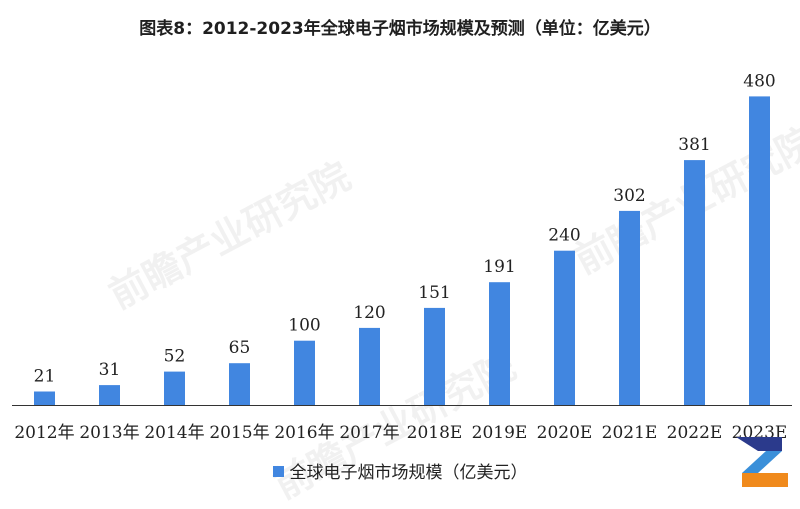  What do you see at coordinates (304, 326) in the screenshot?
I see `data-label: 100` at bounding box center [304, 326].